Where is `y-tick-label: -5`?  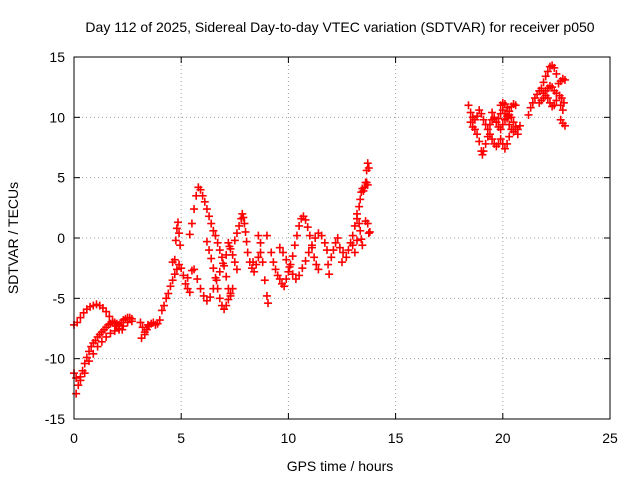
y-tick-label: -5 is located at coordinates (59, 298).